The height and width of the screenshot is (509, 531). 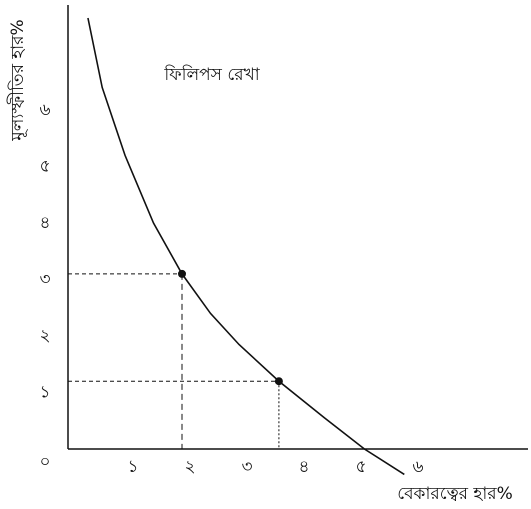 What do you see at coordinates (17, 80) in the screenshot?
I see `y-axis-label: মূল্যস্ফীতির হার%` at bounding box center [17, 80].